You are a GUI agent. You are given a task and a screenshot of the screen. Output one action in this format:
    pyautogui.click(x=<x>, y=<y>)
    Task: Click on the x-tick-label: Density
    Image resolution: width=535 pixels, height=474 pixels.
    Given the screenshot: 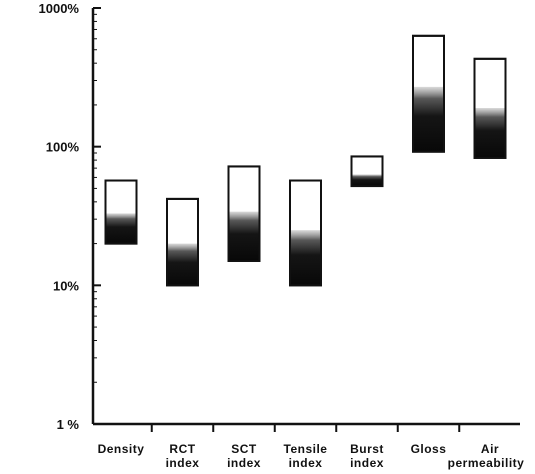 What is the action you would take?
    pyautogui.click(x=121, y=449)
    